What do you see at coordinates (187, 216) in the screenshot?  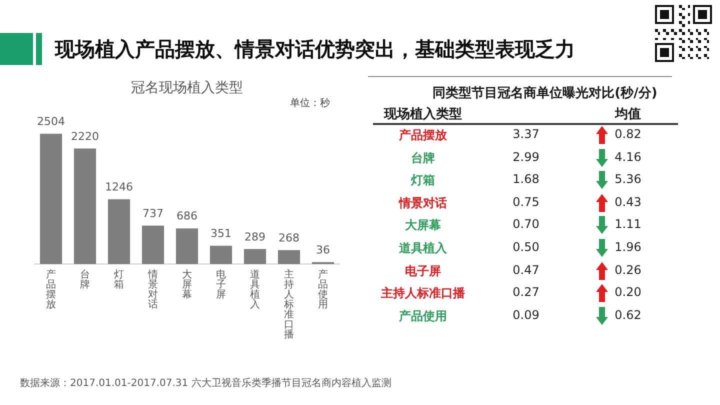 I see `data-label: 686` at bounding box center [187, 216].